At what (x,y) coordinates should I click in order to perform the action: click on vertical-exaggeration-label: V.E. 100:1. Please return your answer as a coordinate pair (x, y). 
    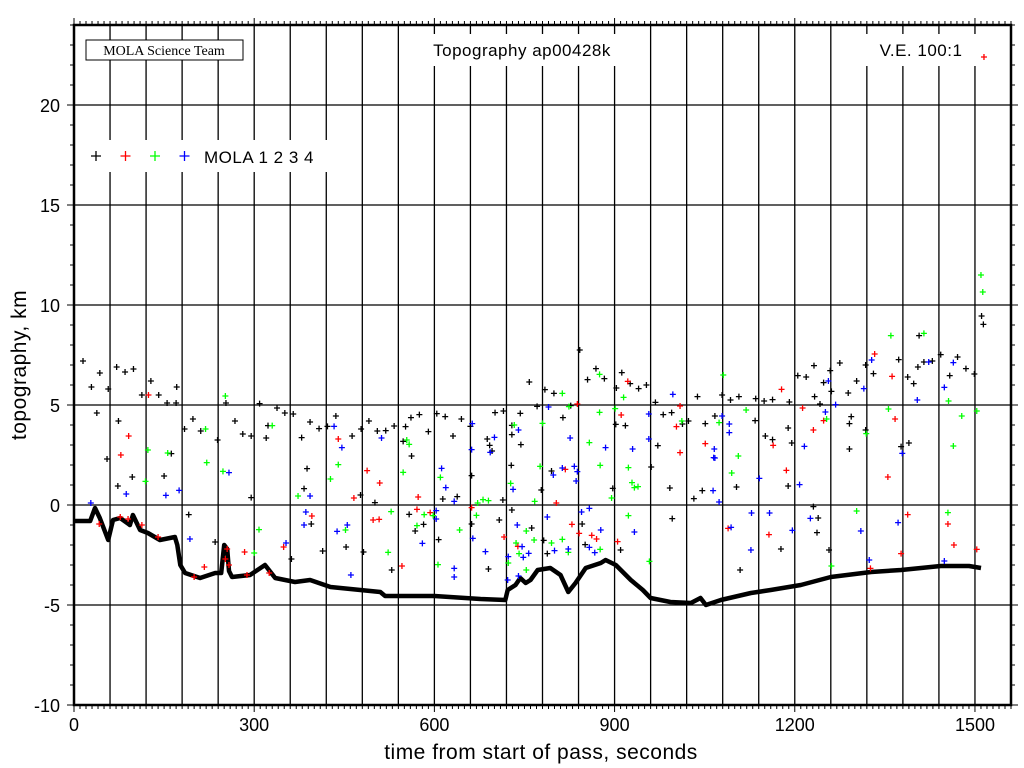
    Looking at the image, I should click on (921, 50).